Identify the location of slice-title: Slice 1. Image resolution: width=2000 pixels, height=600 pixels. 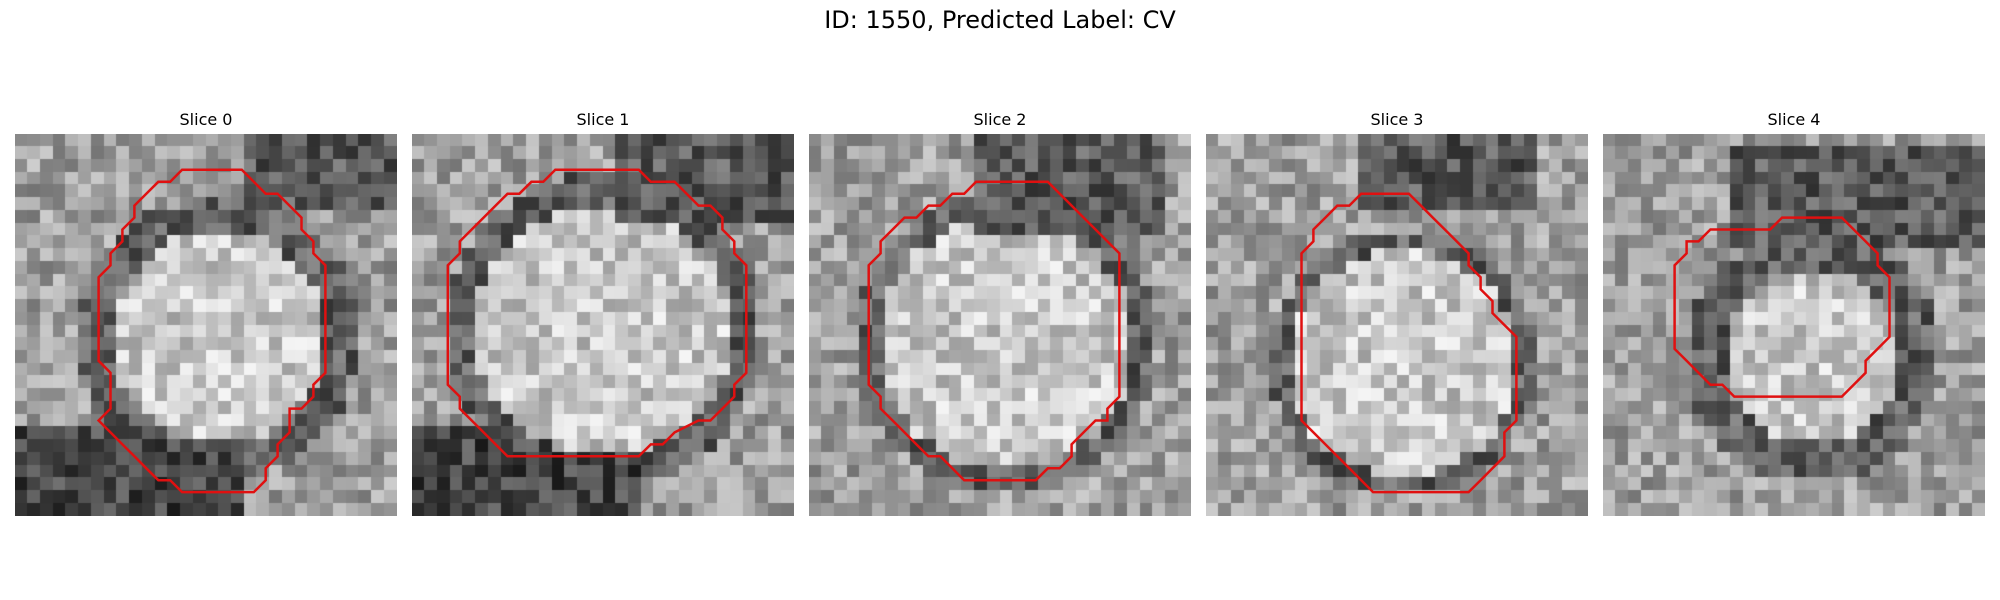
(603, 119).